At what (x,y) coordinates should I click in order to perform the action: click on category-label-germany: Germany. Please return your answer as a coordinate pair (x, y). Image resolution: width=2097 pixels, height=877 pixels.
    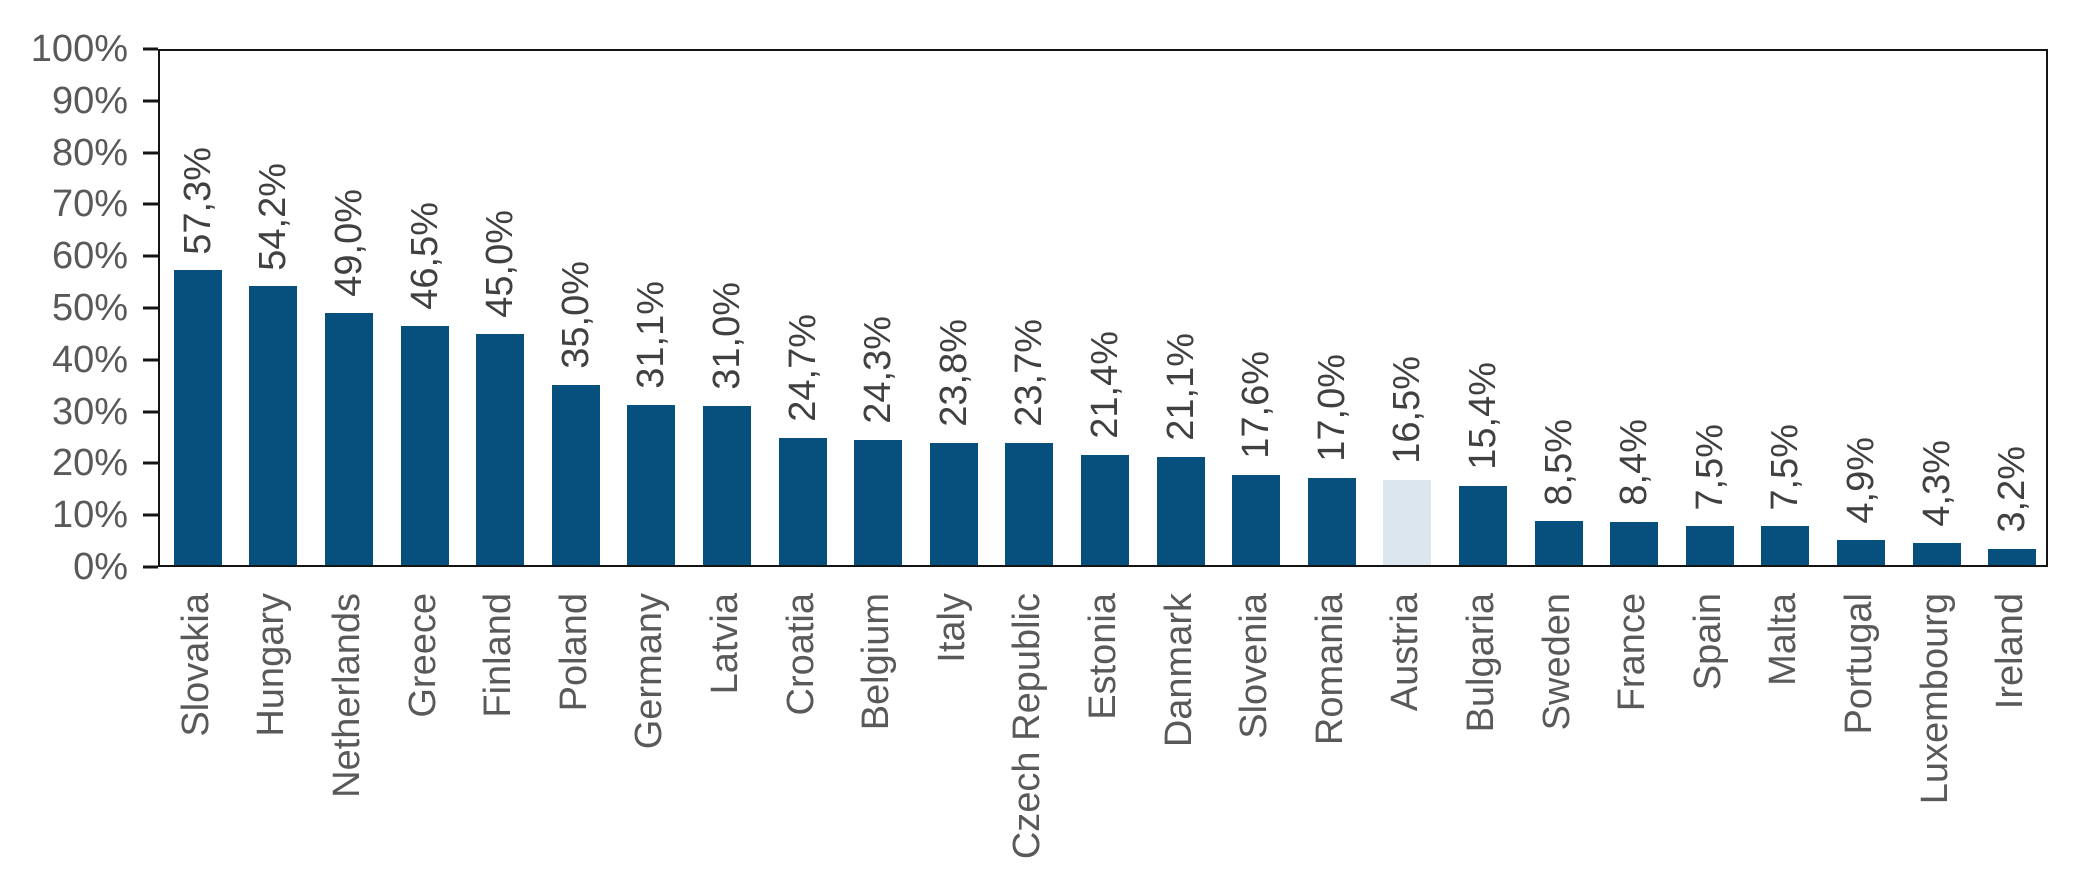
    Looking at the image, I should click on (649, 671).